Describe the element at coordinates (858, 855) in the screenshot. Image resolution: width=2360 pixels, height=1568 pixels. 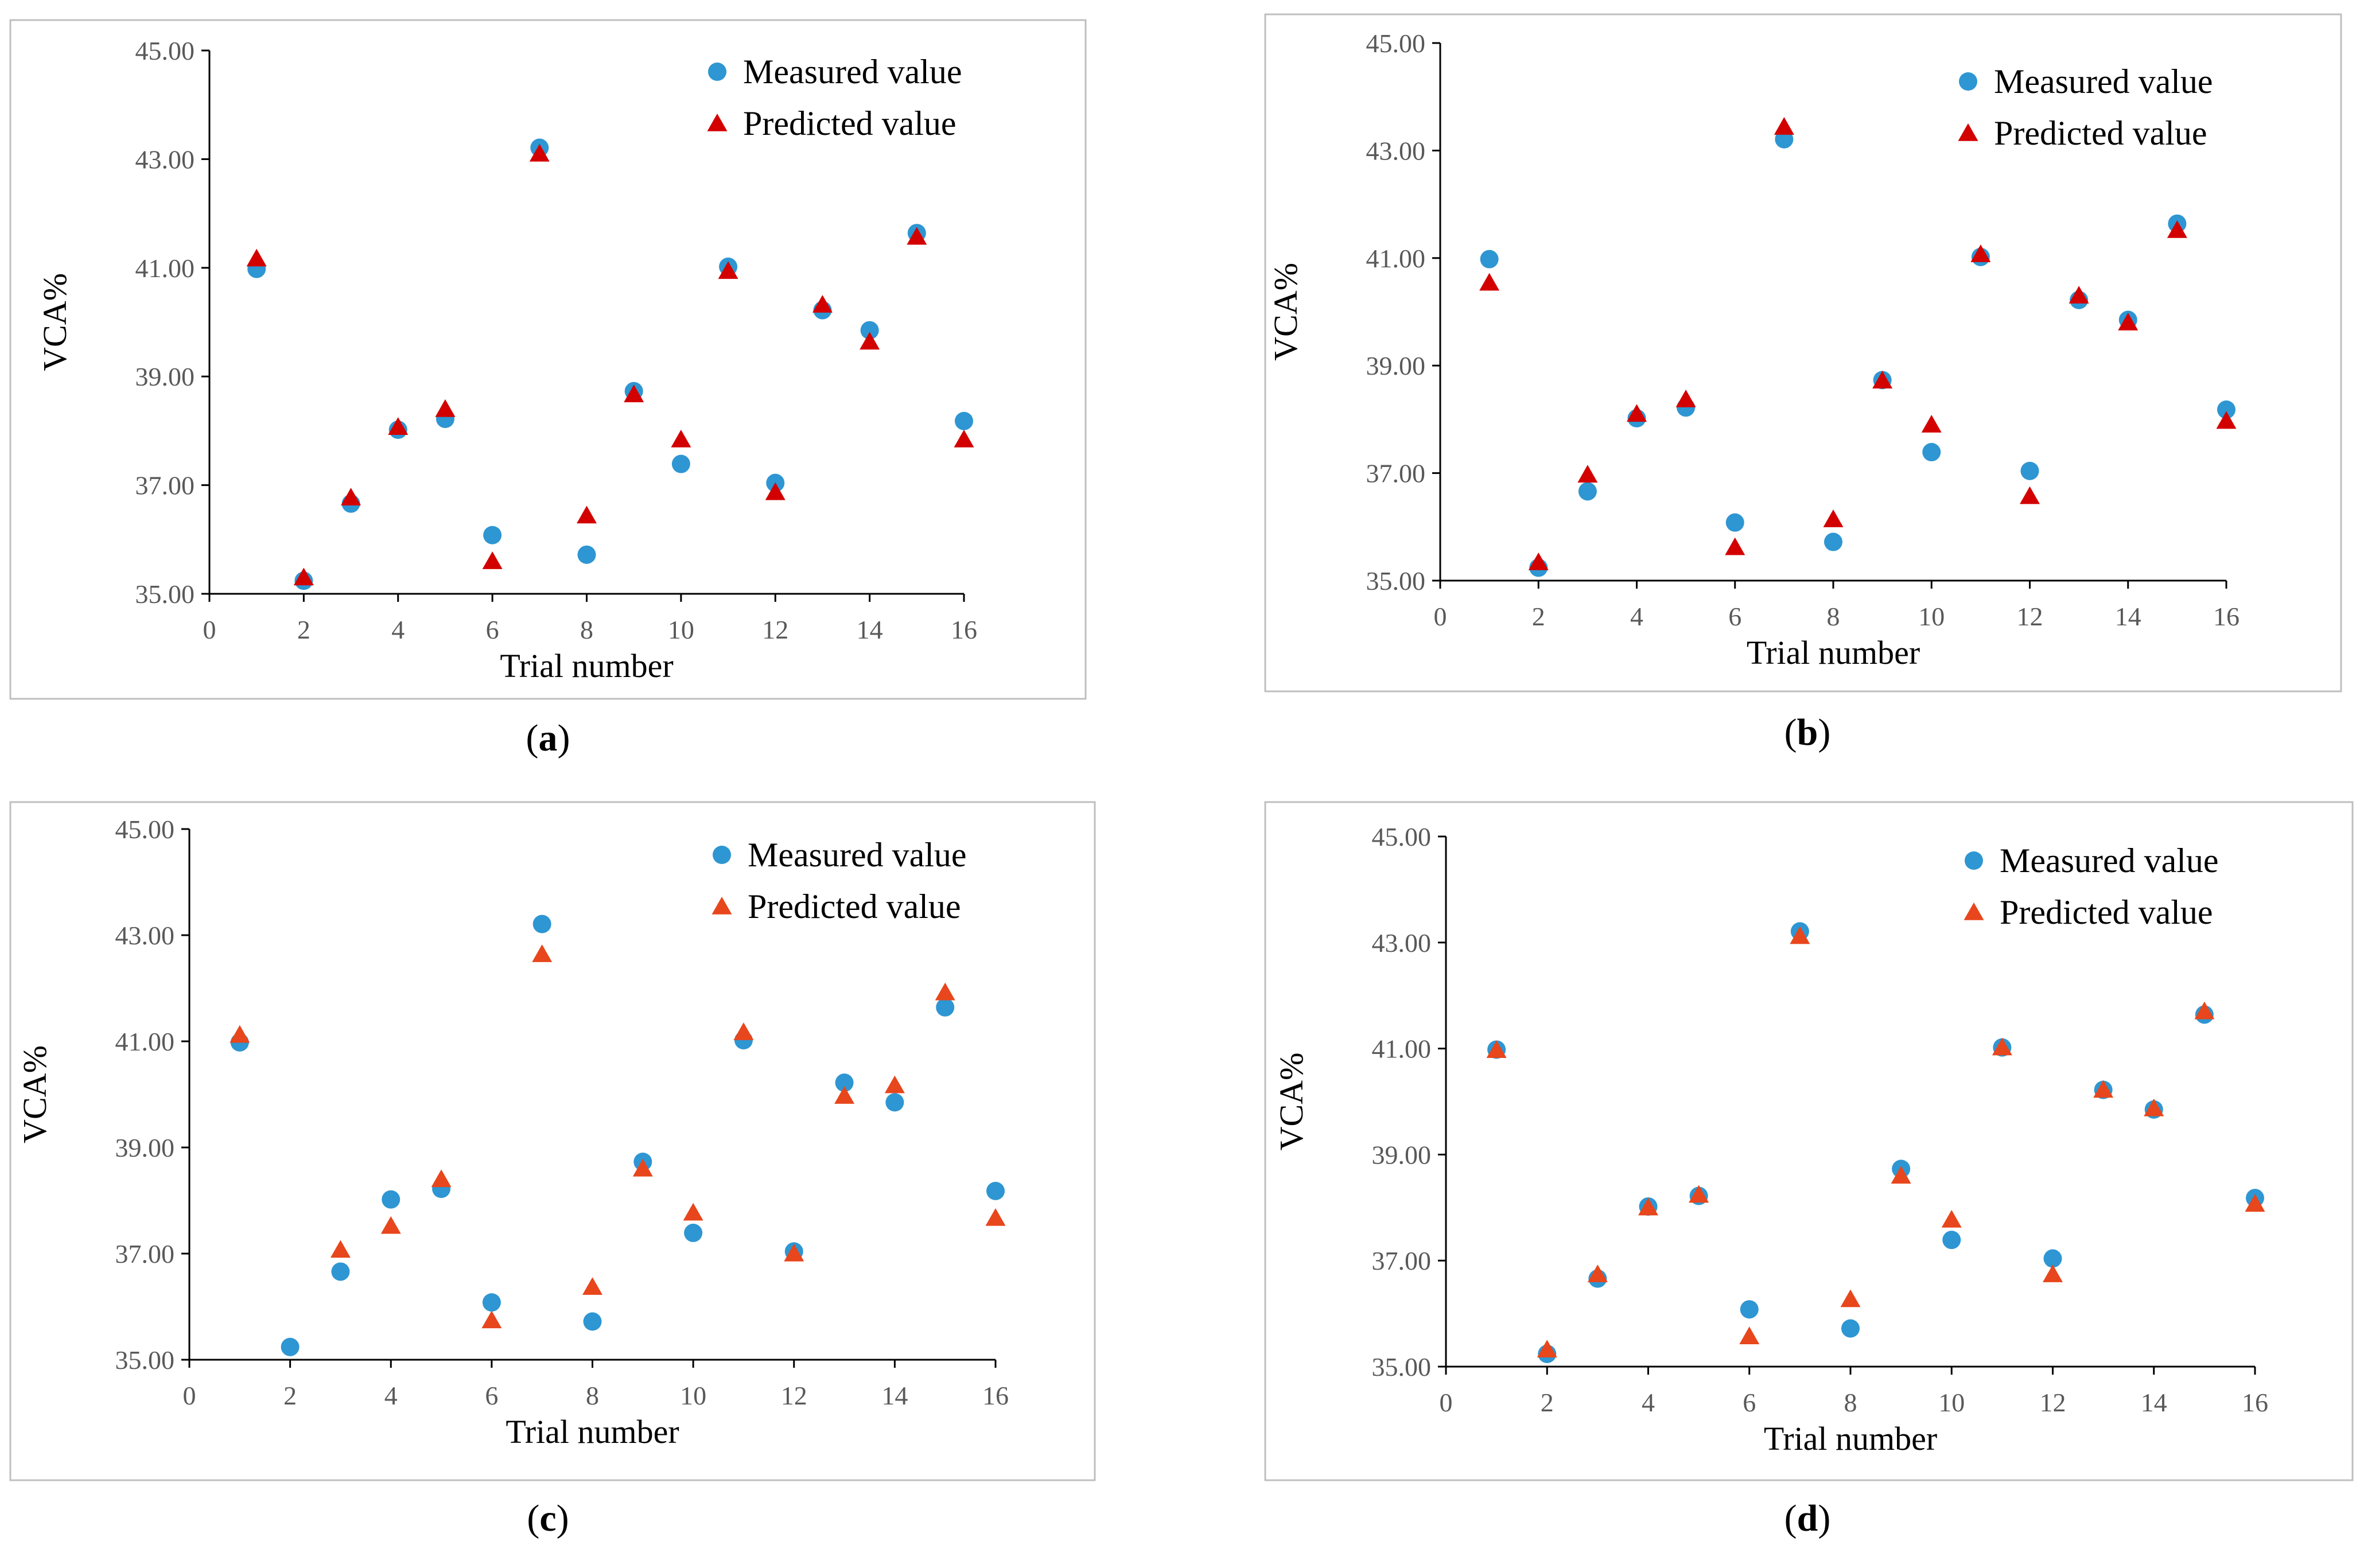
I see `legend-measured-label: Measured value` at that location.